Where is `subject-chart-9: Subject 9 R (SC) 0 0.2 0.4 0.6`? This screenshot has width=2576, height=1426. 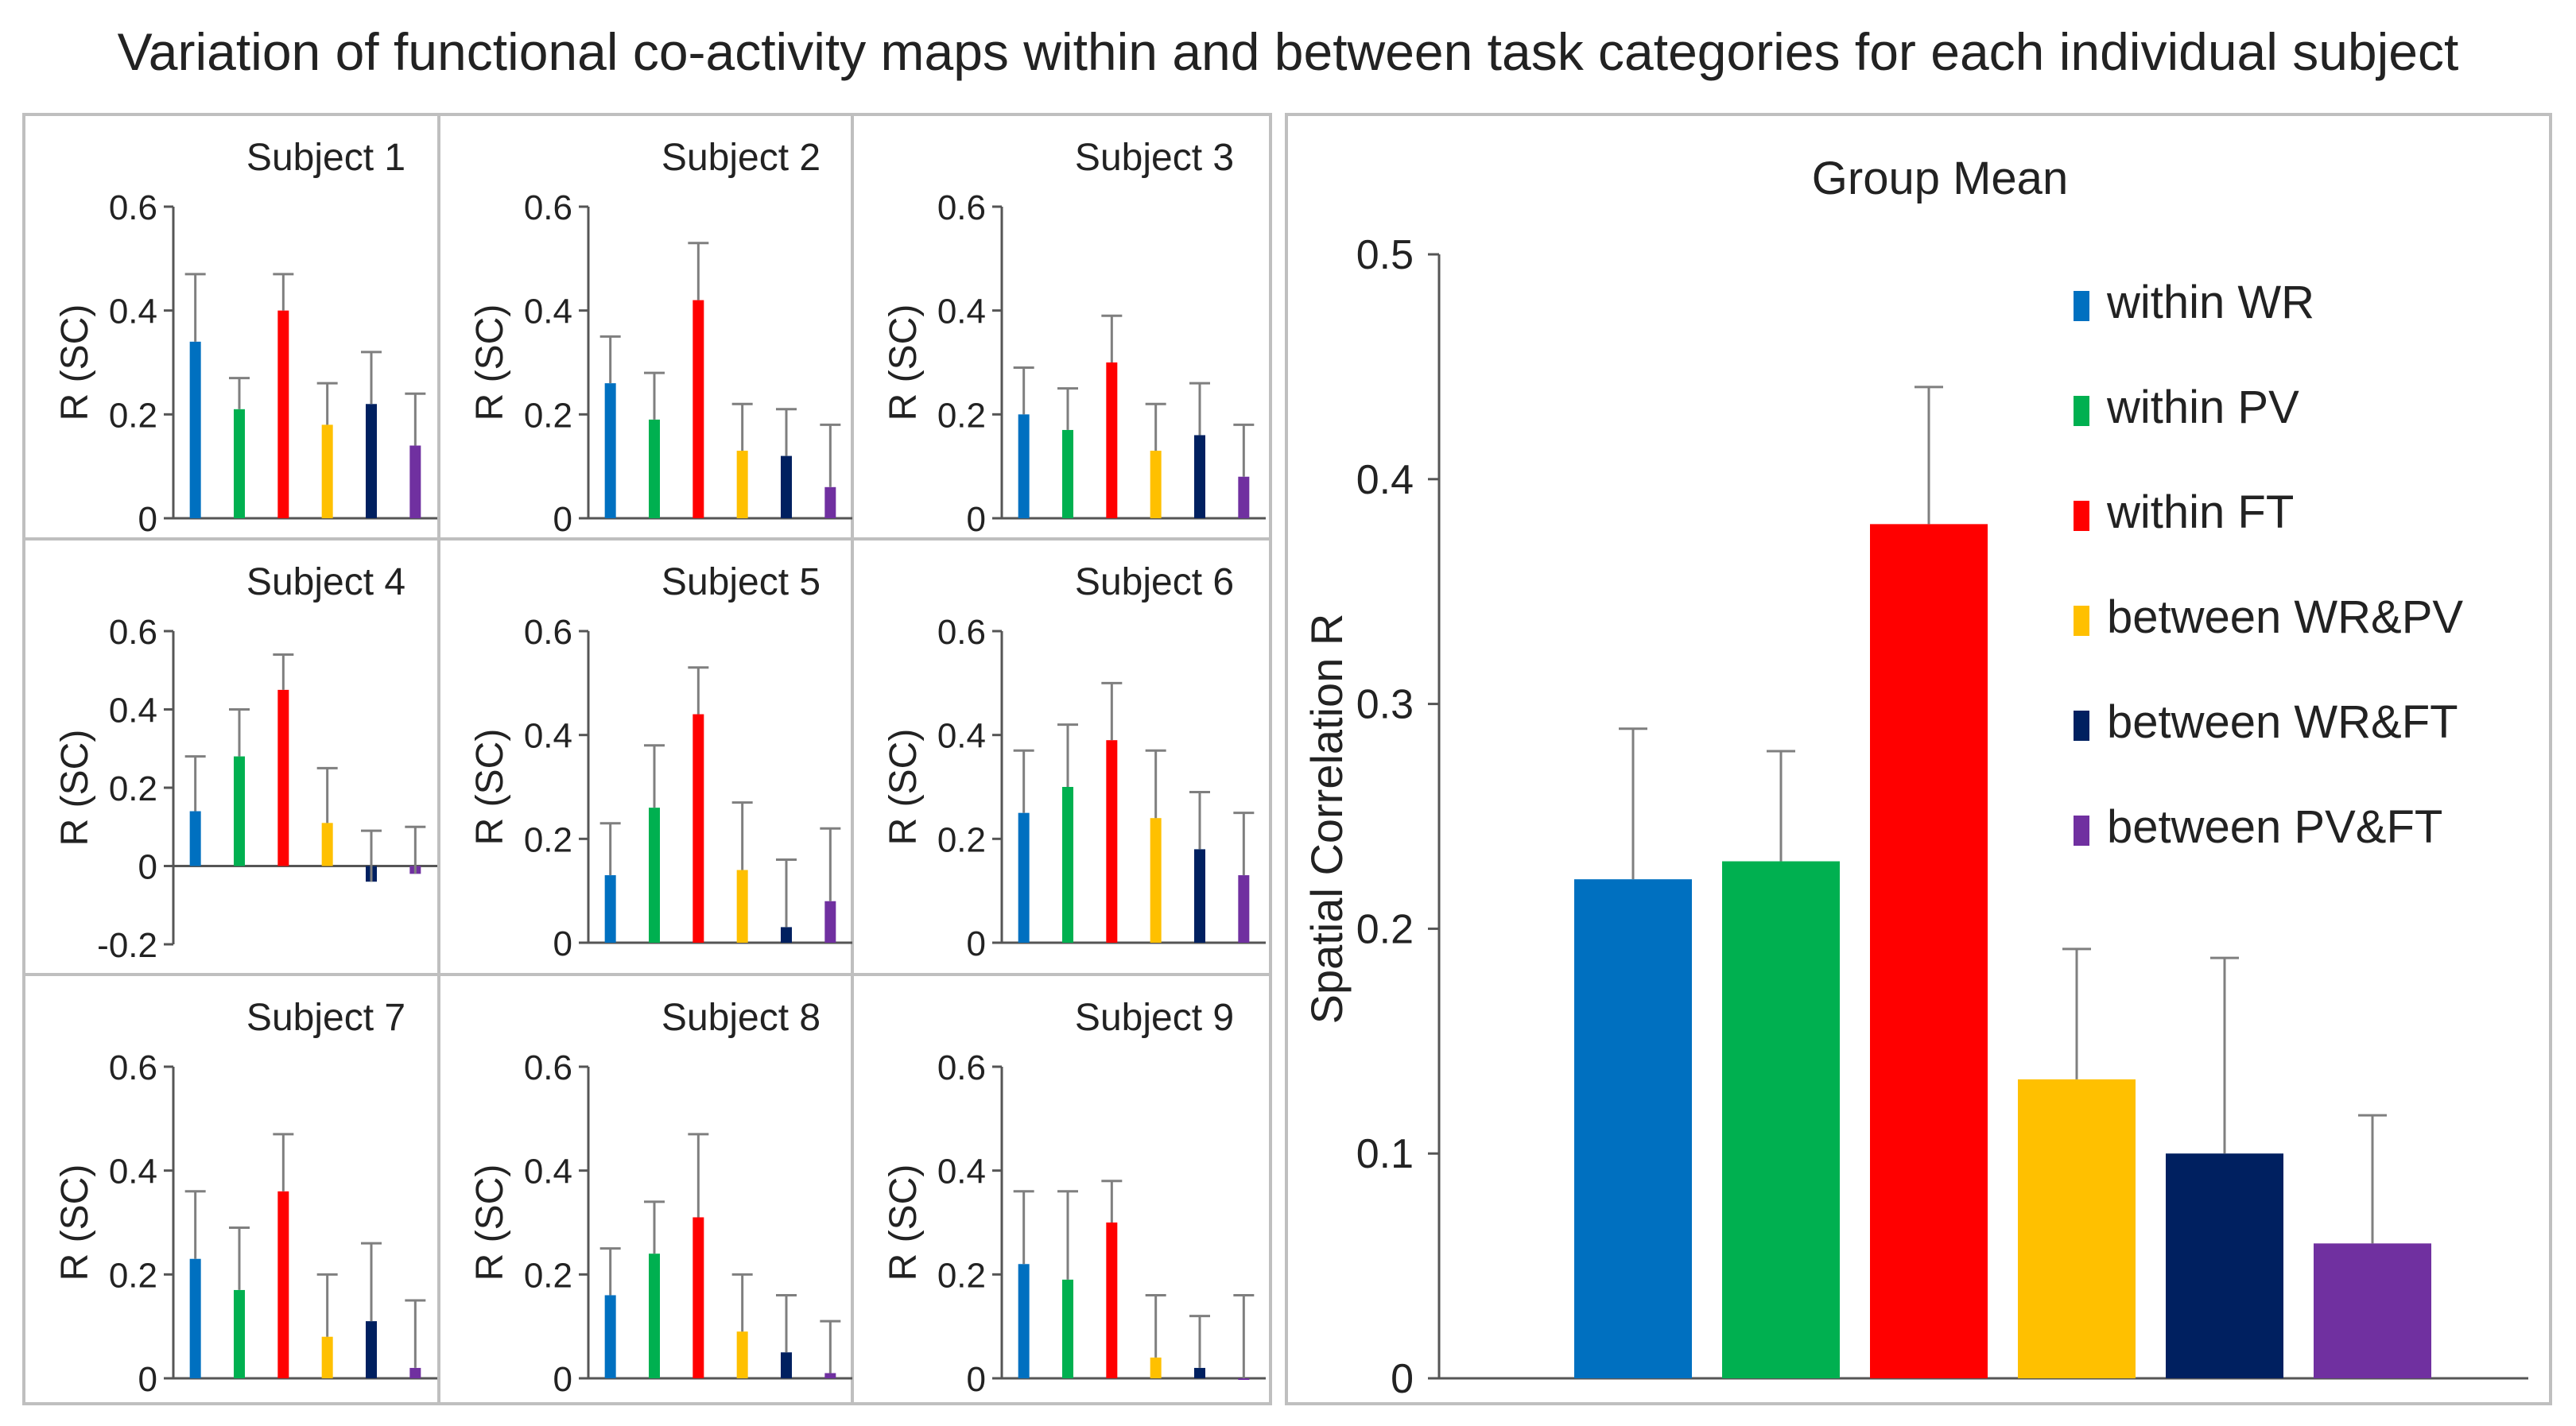 subject-chart-9: Subject 9 R (SC) 0 0.2 0.4 0.6 is located at coordinates (1075, 1198).